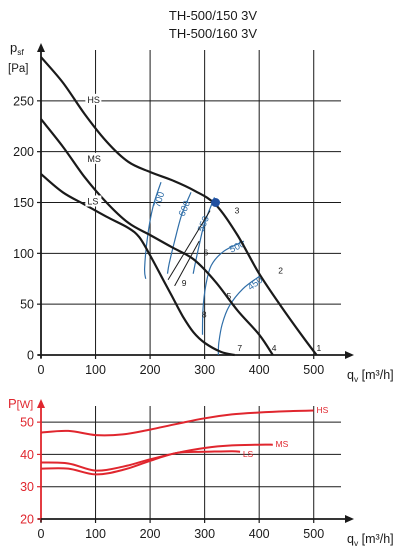 The image size is (406, 553). Describe the element at coordinates (159, 200) in the screenshot. I see `iso-label-700: 700` at that location.